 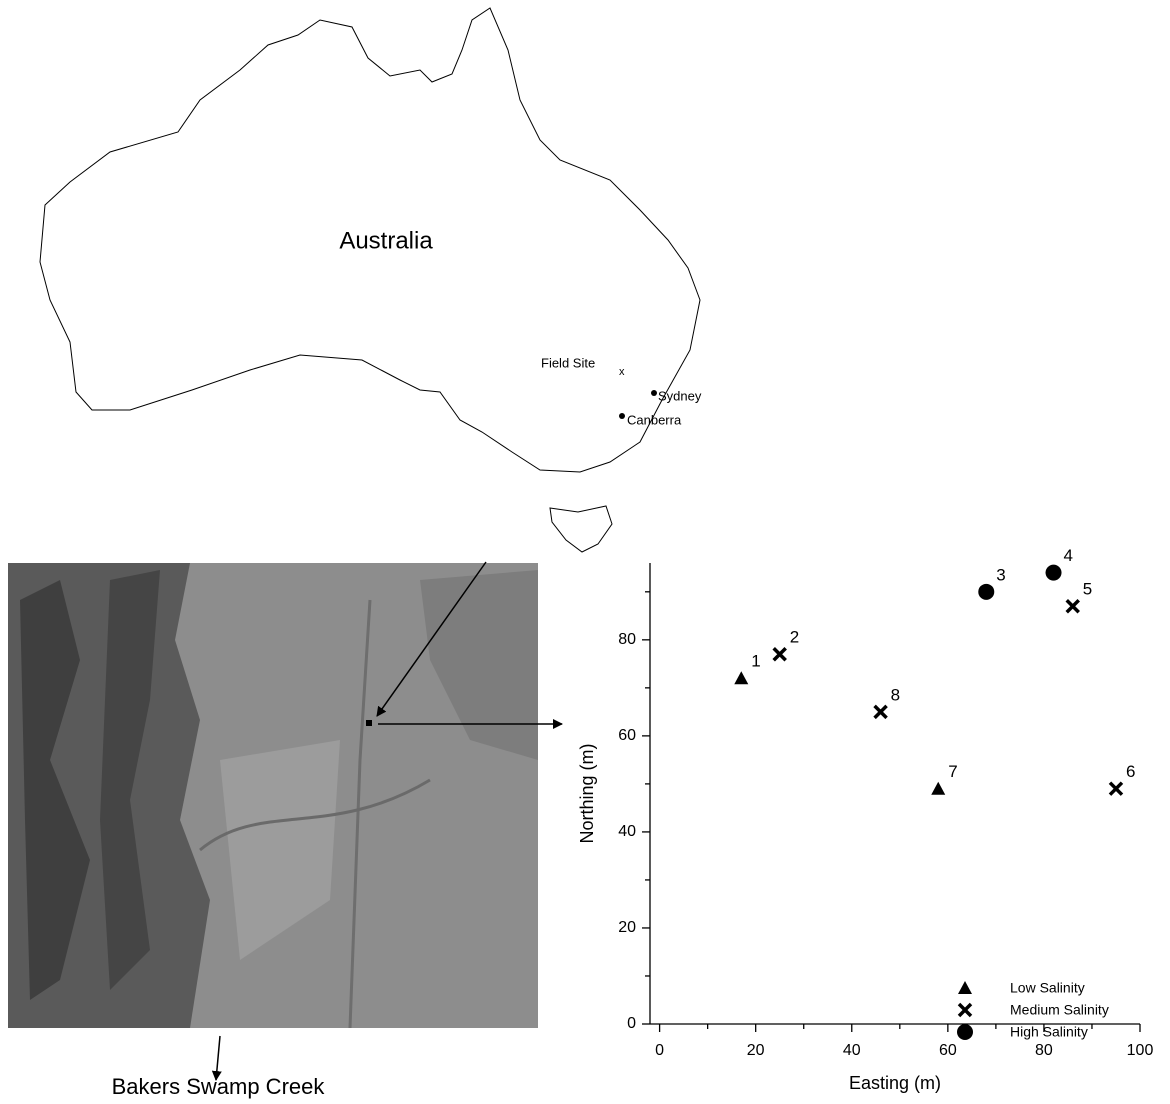 What do you see at coordinates (1000, 574) in the screenshot?
I see `point-label: 3` at bounding box center [1000, 574].